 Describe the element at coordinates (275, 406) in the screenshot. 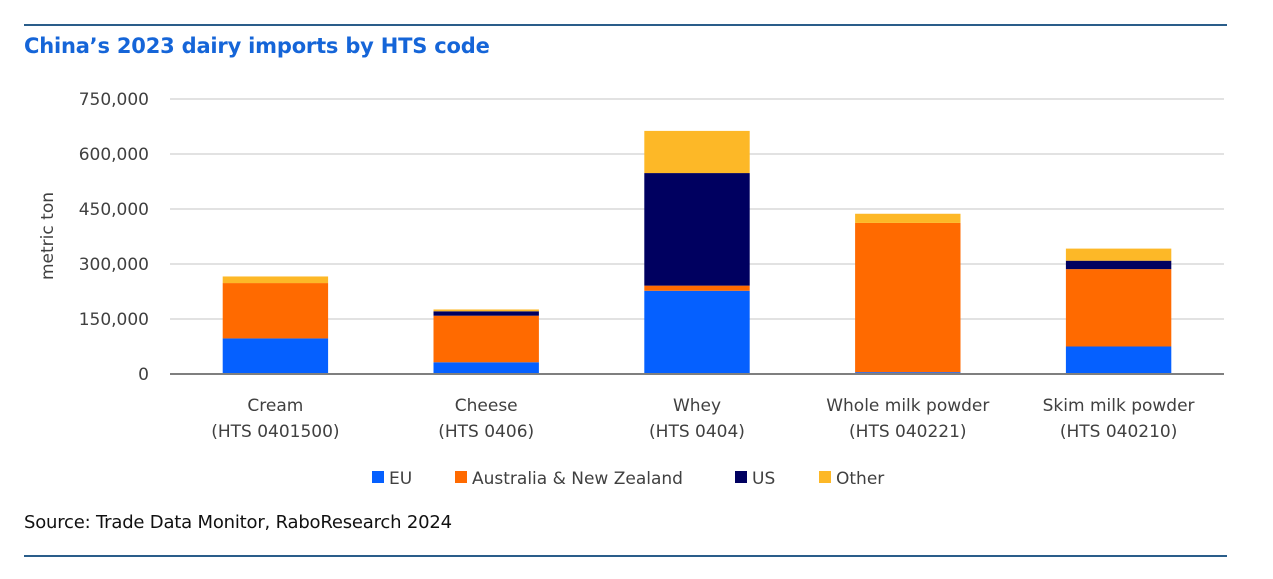

I see `x-category-label: Cream` at that location.